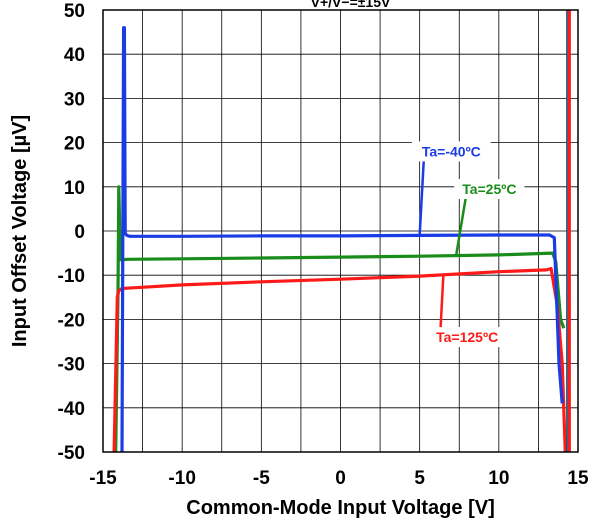  Describe the element at coordinates (419, 478) in the screenshot. I see `x-tick-label: 5` at that location.